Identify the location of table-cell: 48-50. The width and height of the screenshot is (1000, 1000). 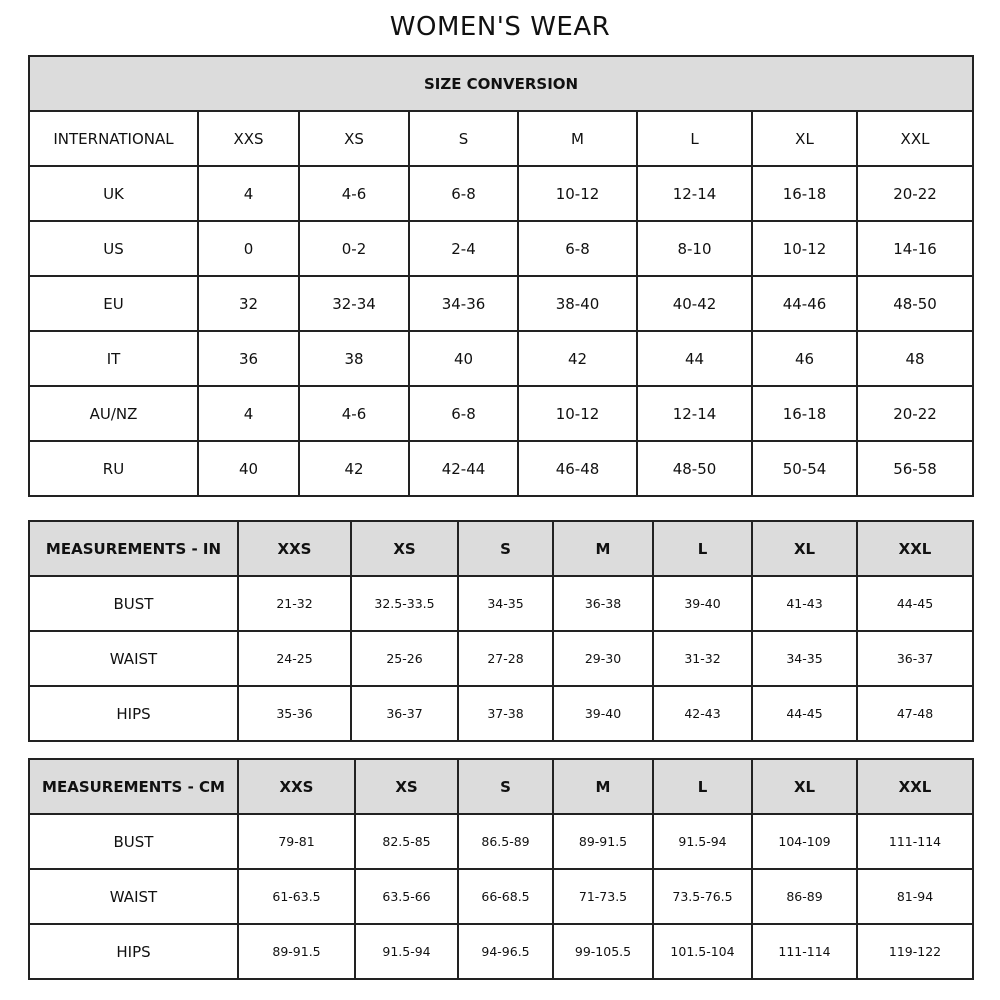
(915, 303).